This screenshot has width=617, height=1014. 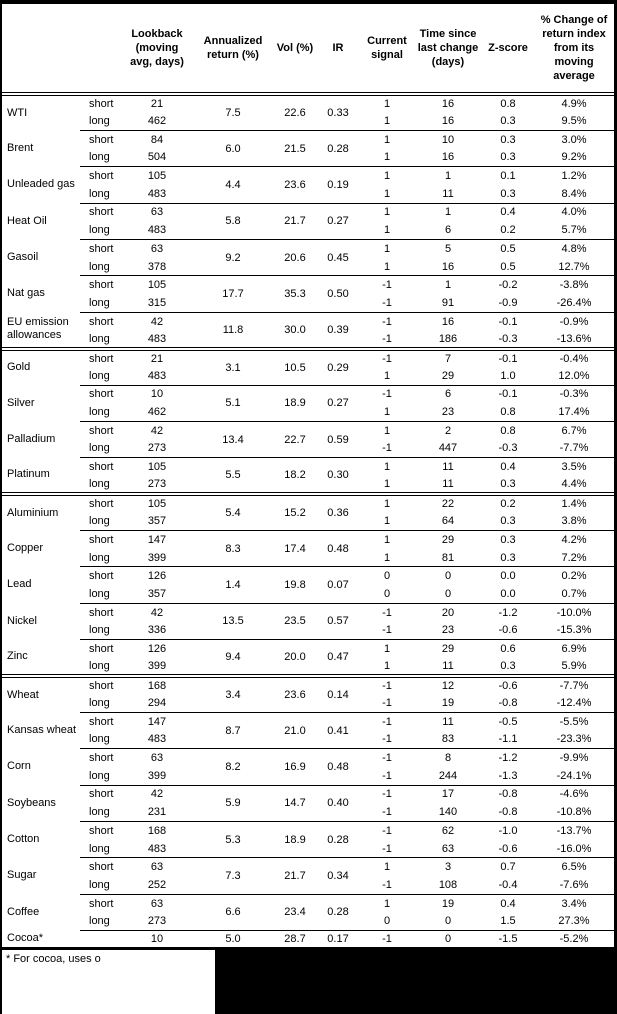 What do you see at coordinates (448, 539) in the screenshot?
I see `time-since-cell: 29` at bounding box center [448, 539].